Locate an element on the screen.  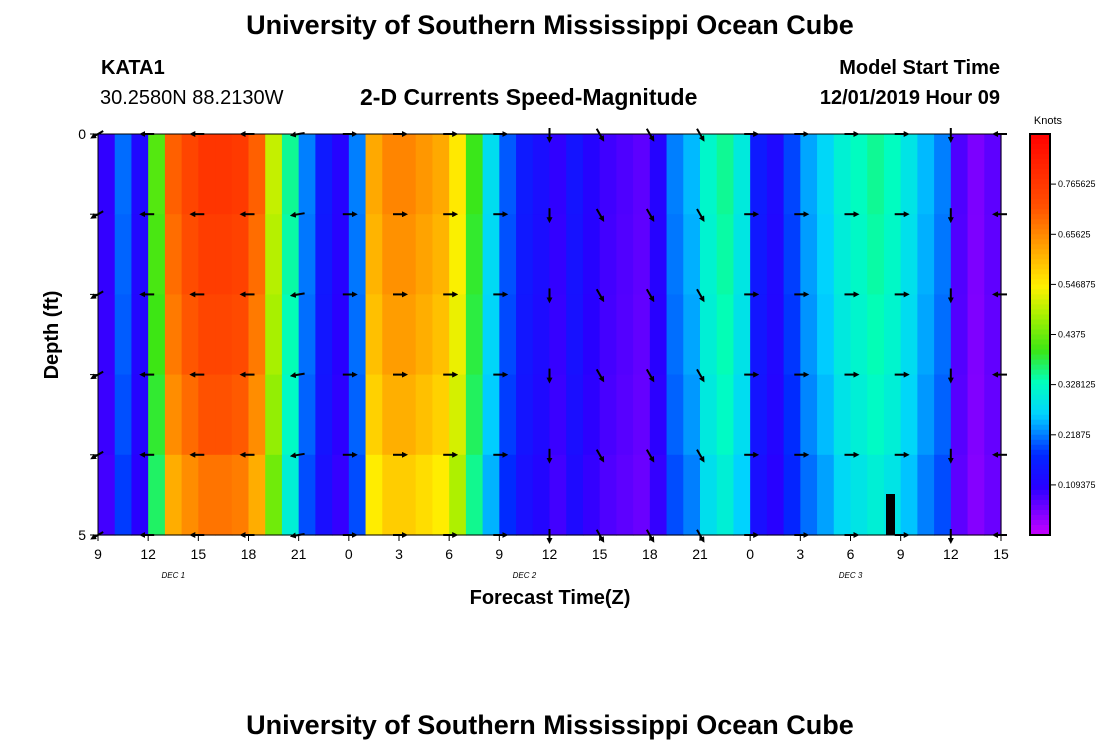
x-tick-label: 6 is located at coordinates (449, 554).